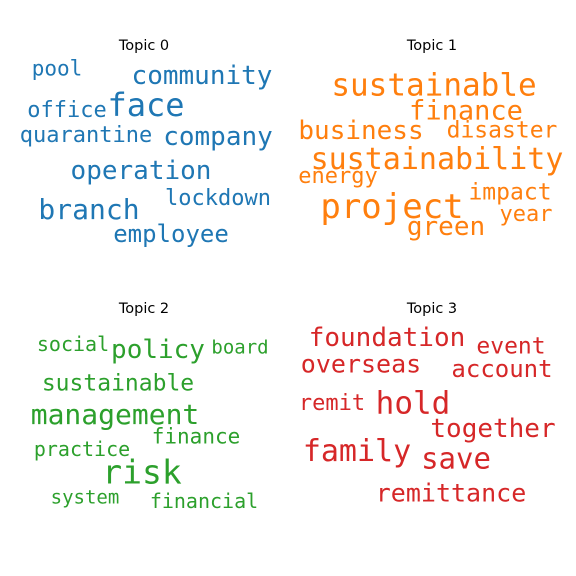  I want to click on word-practice: practice, so click(82, 449).